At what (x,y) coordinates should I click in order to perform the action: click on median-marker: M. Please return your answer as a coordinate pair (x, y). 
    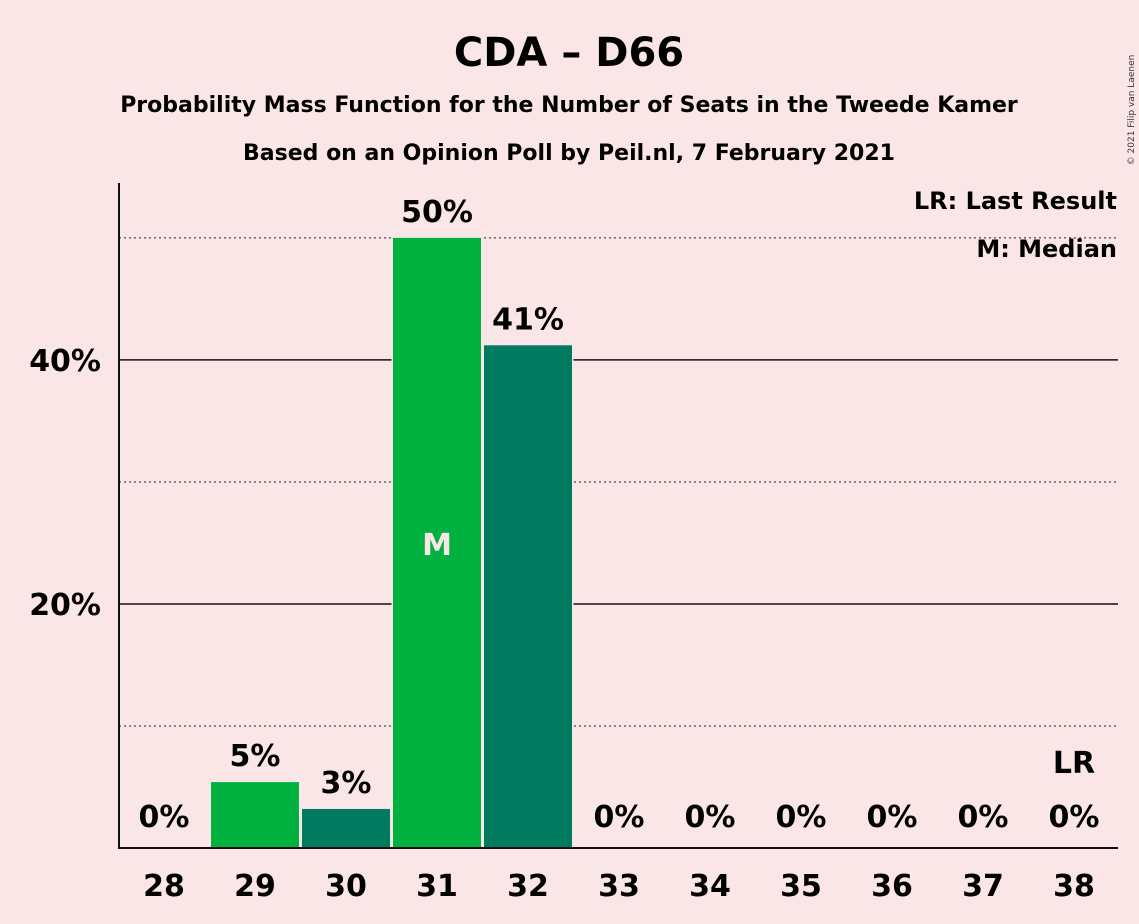
    Looking at the image, I should click on (437, 545).